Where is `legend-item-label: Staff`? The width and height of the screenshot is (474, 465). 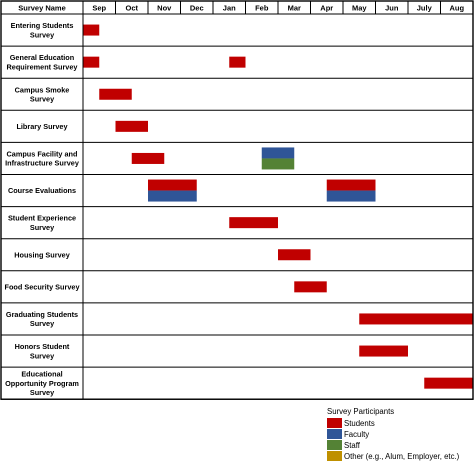 legend-item-label: Staff is located at coordinates (352, 445).